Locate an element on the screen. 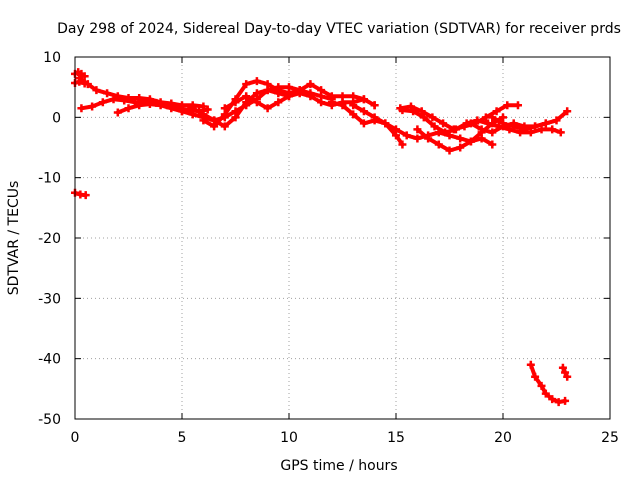  y-tick-label: -30 is located at coordinates (49, 299).